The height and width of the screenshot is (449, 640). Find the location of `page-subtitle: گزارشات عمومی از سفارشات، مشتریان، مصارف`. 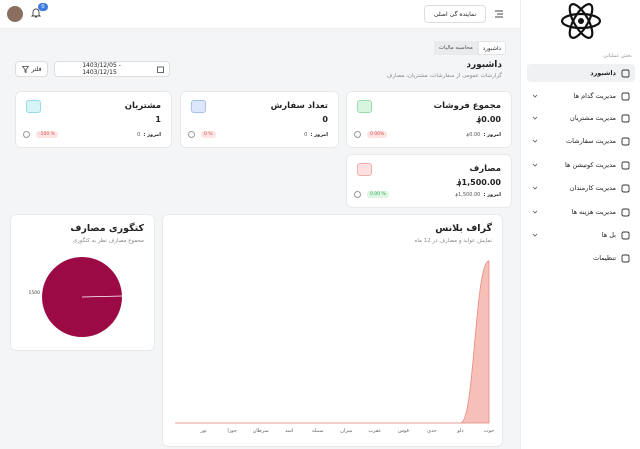

page-subtitle: گزارشات عمومی از سفارشات، مشتریان، مصارف is located at coordinates (444, 76).